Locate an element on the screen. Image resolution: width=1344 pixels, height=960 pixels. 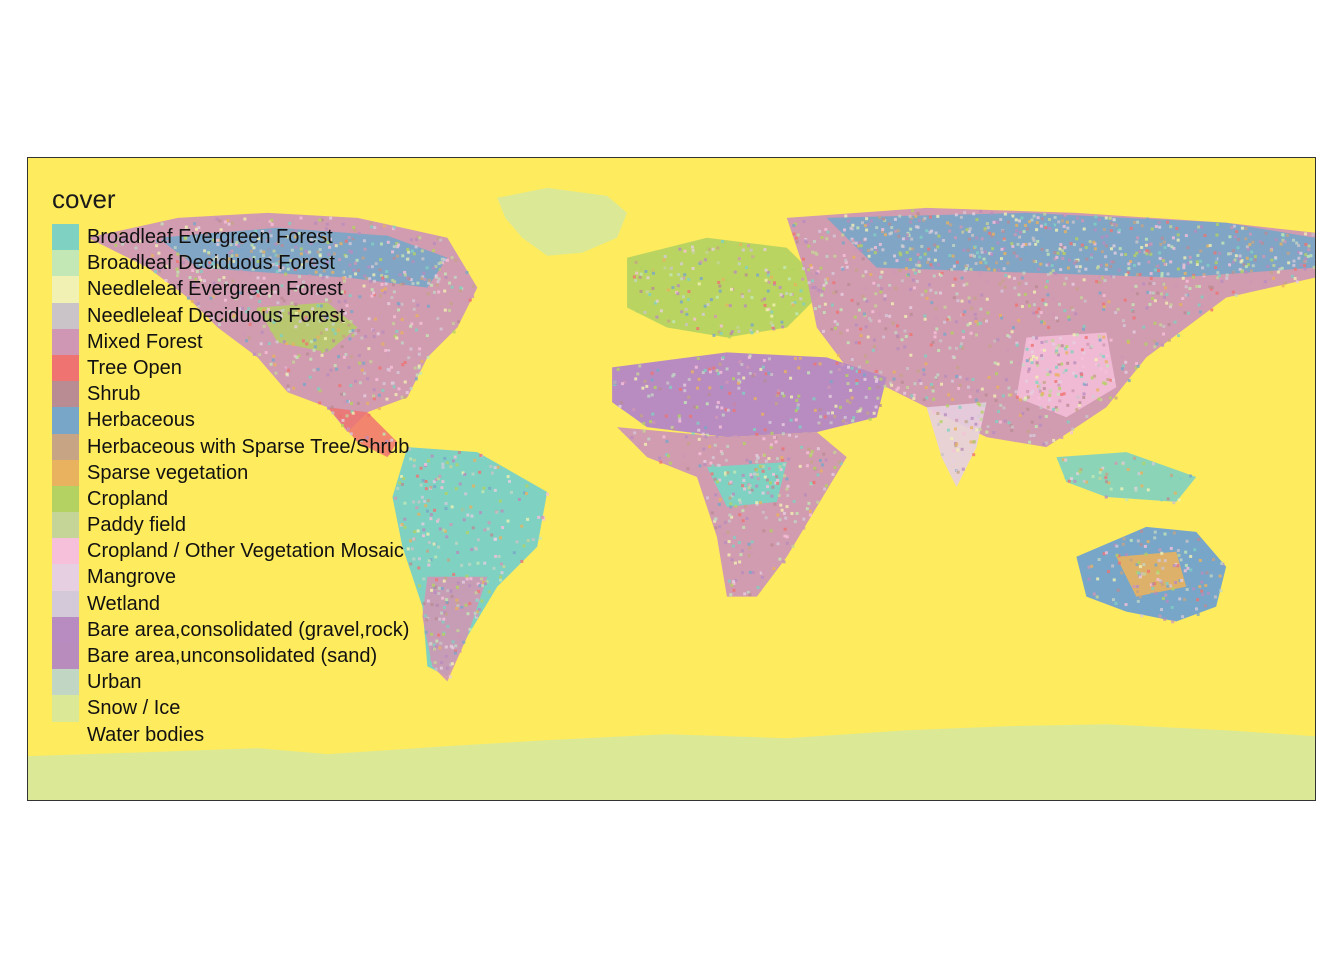
legend-label: Mangrove is located at coordinates (131, 577).